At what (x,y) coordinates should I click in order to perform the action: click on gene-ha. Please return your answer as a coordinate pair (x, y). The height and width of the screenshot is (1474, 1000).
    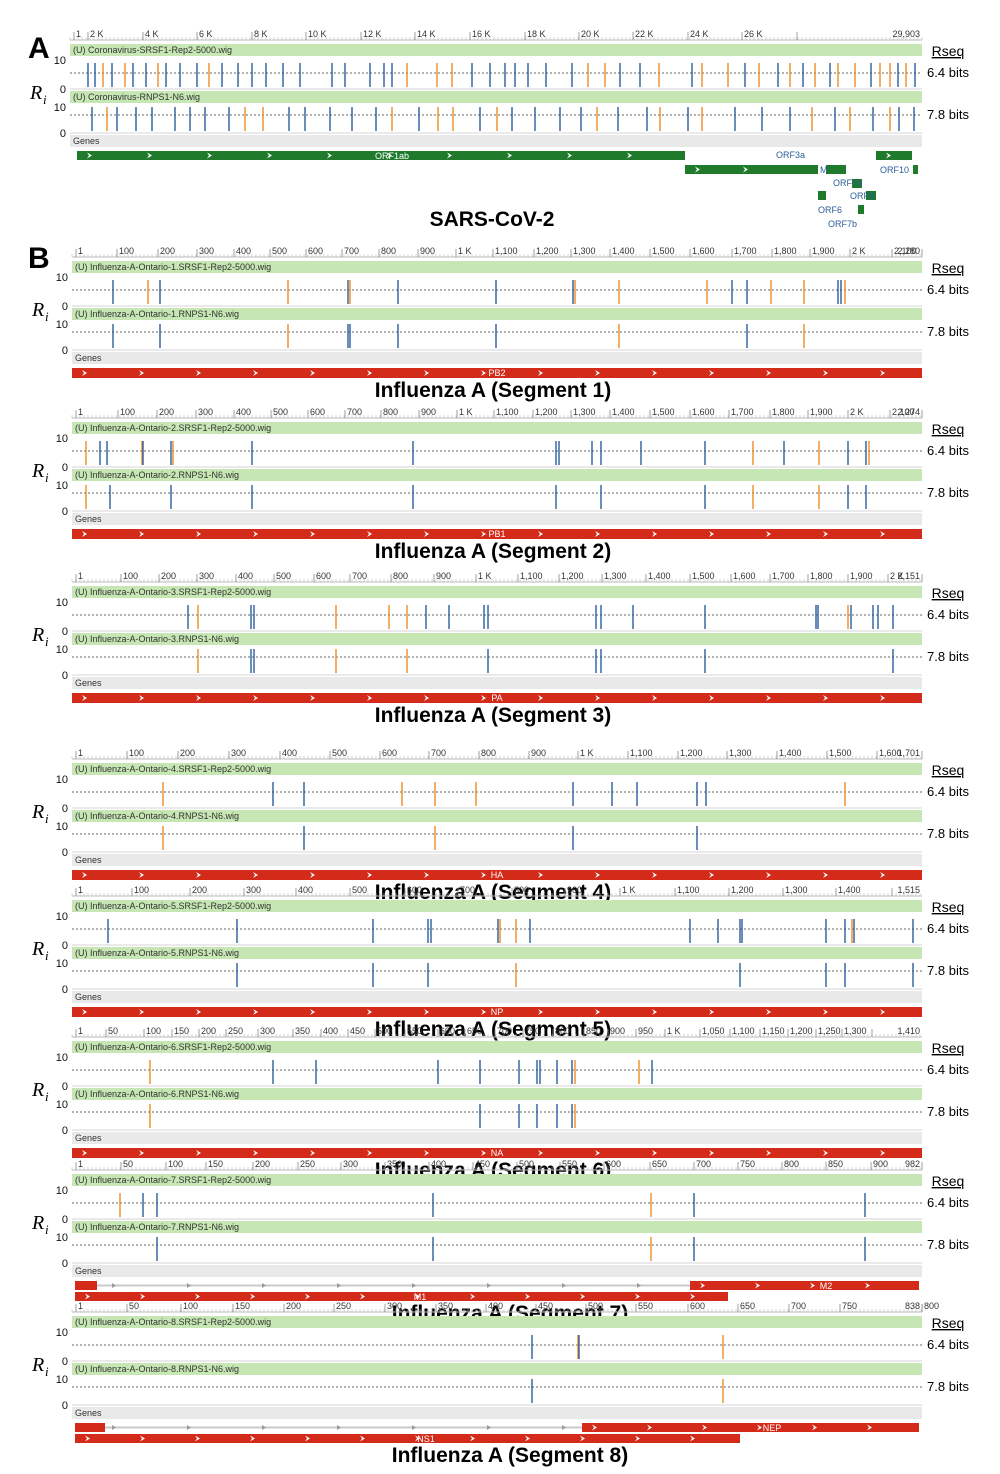
    Looking at the image, I should click on (497, 875).